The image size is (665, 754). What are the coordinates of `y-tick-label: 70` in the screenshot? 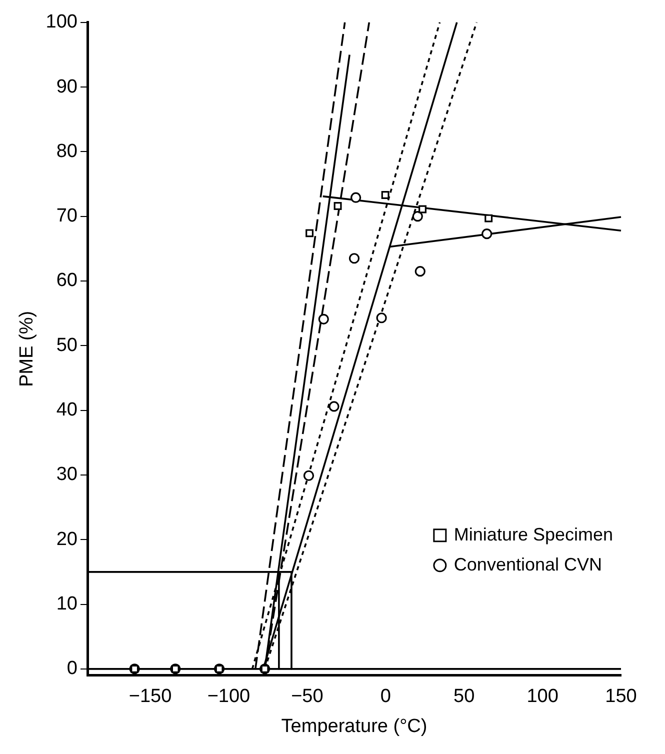 It's located at (67, 216).